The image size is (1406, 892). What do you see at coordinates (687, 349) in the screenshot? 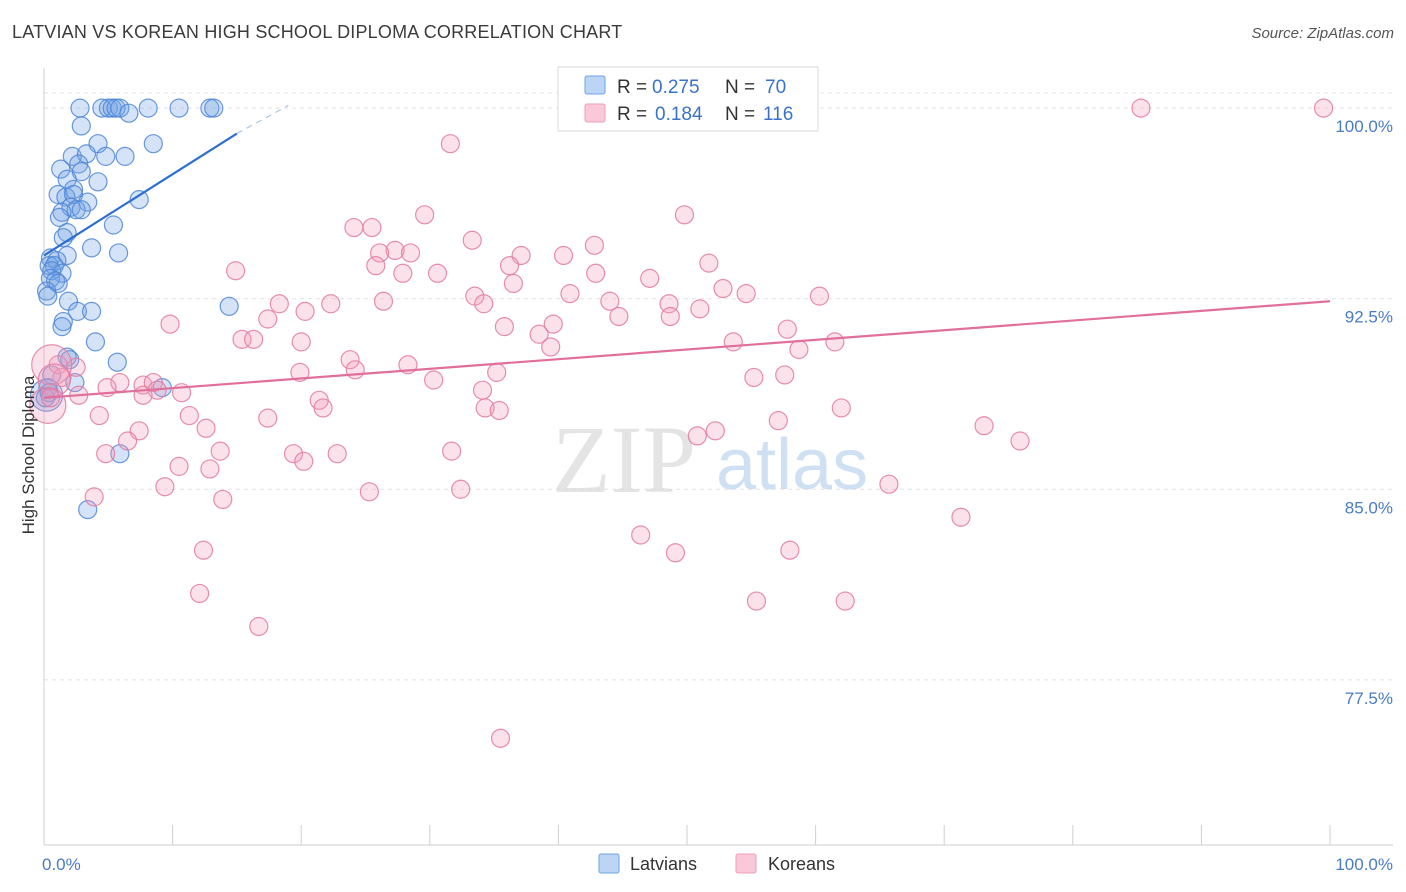
I see `korean-trend-line` at bounding box center [687, 349].